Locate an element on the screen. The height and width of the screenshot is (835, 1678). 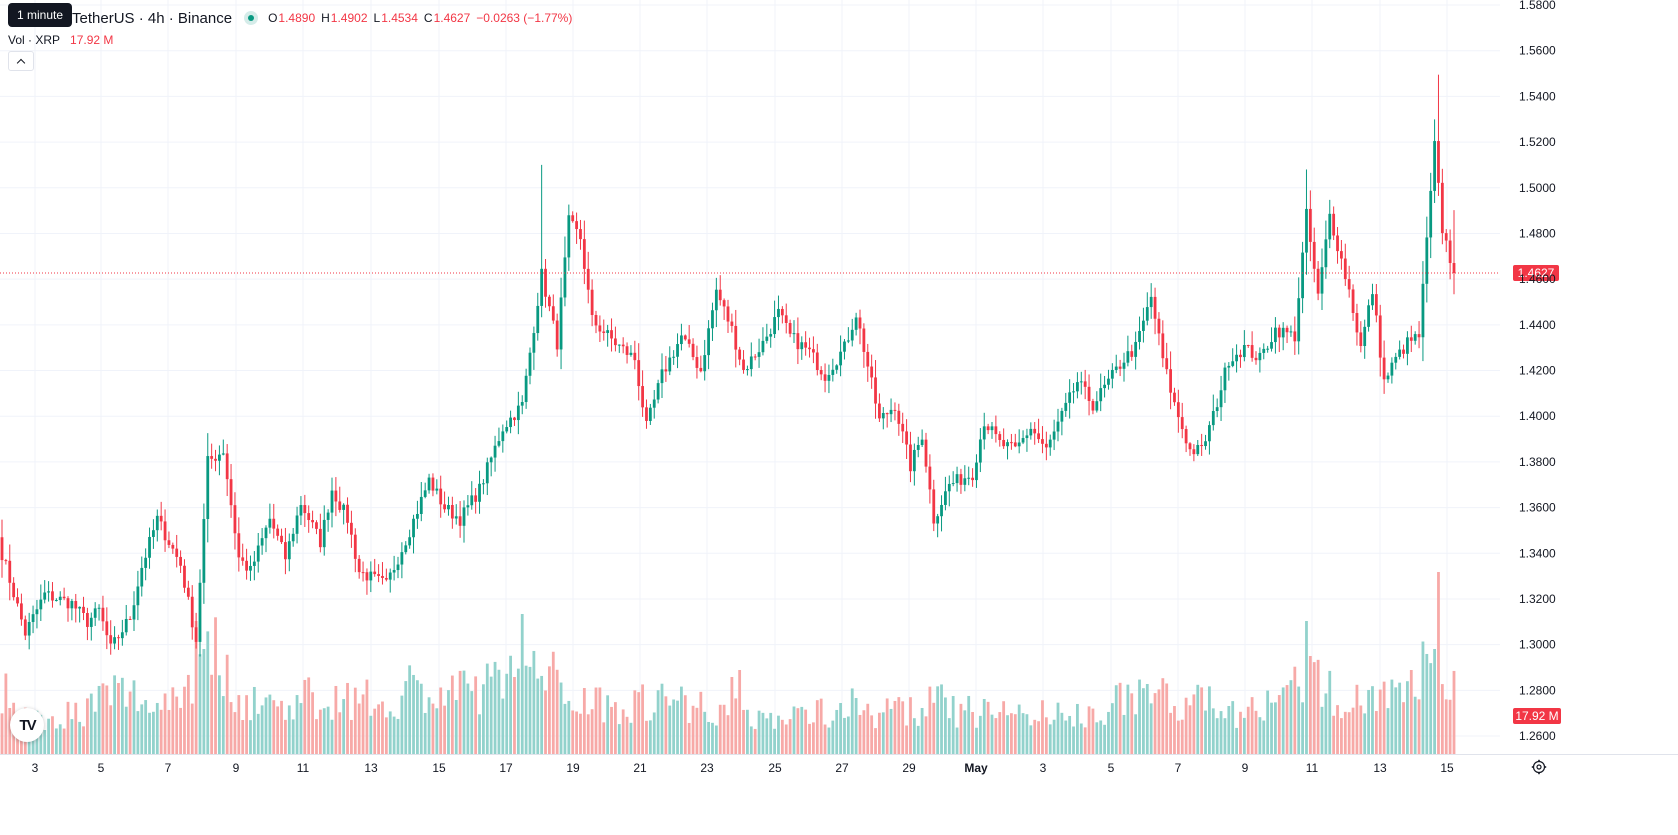
y-tick-label: 1.3400 is located at coordinates (1537, 553).